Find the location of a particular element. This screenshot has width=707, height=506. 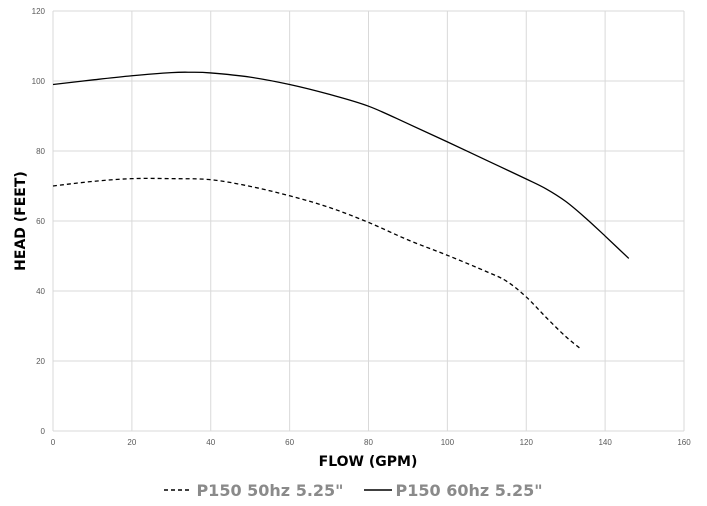

y-tick-label: 40 is located at coordinates (40, 291).